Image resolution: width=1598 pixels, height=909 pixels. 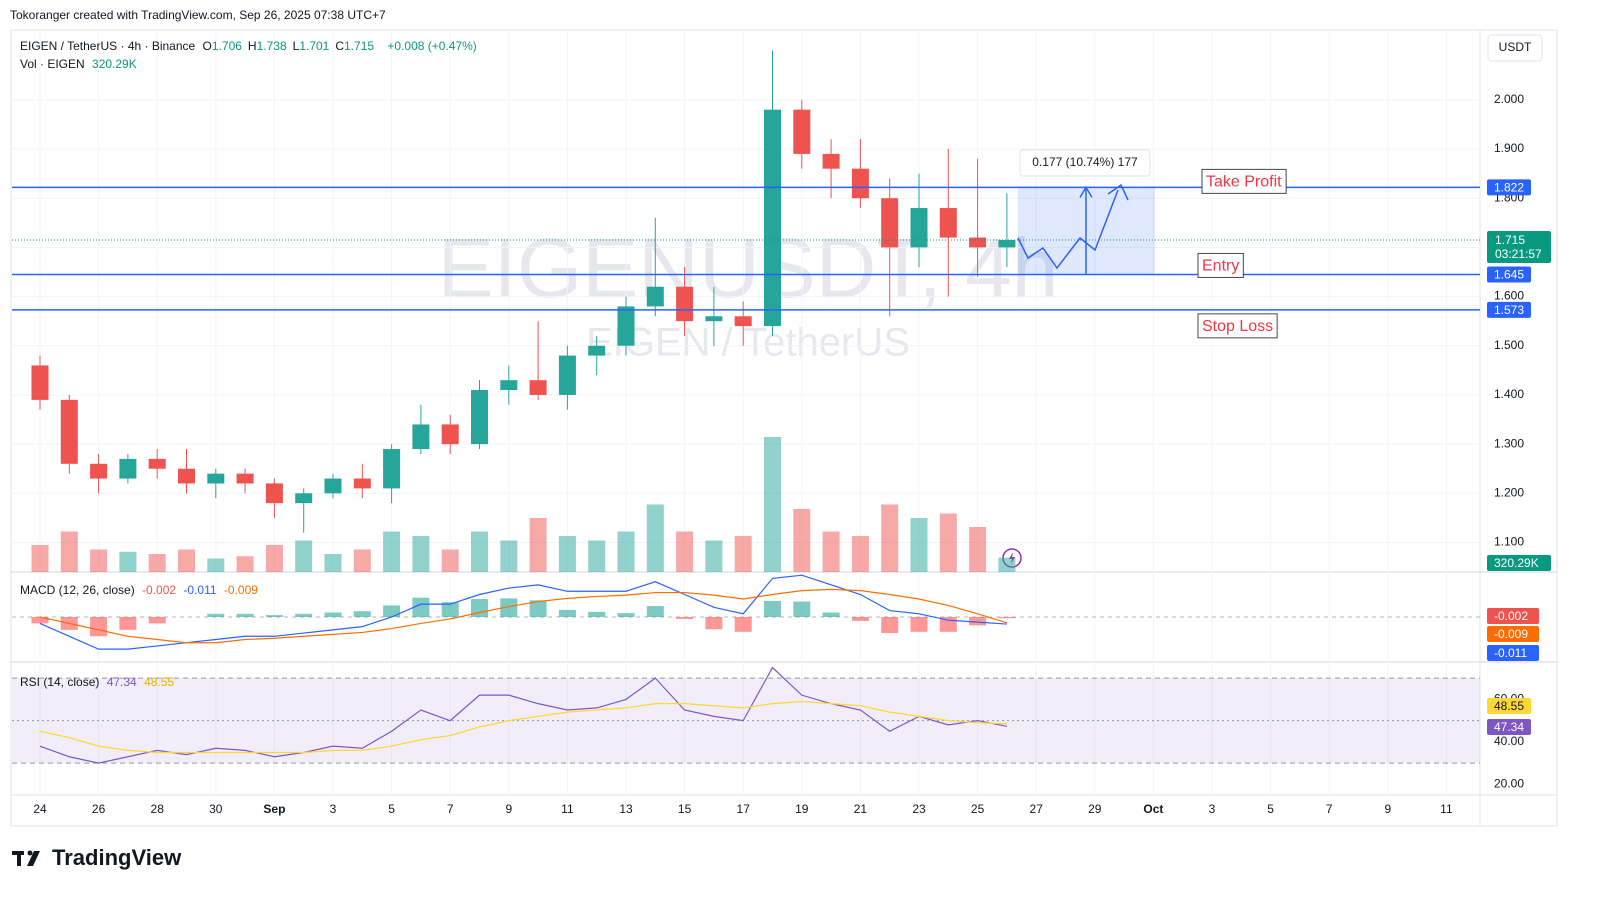 I want to click on x-tick-label: 30, so click(x=216, y=809).